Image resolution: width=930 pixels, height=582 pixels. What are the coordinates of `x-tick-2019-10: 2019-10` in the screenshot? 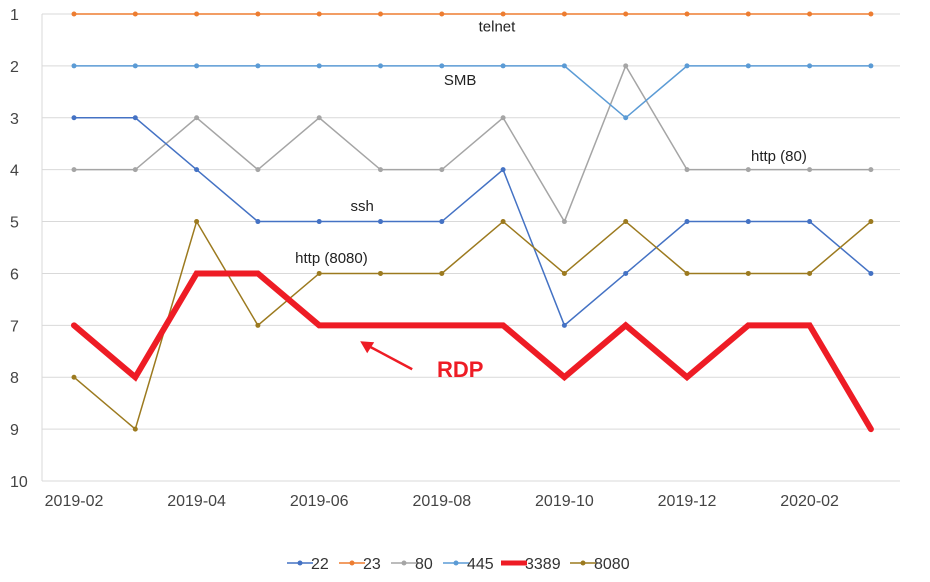 It's located at (564, 501).